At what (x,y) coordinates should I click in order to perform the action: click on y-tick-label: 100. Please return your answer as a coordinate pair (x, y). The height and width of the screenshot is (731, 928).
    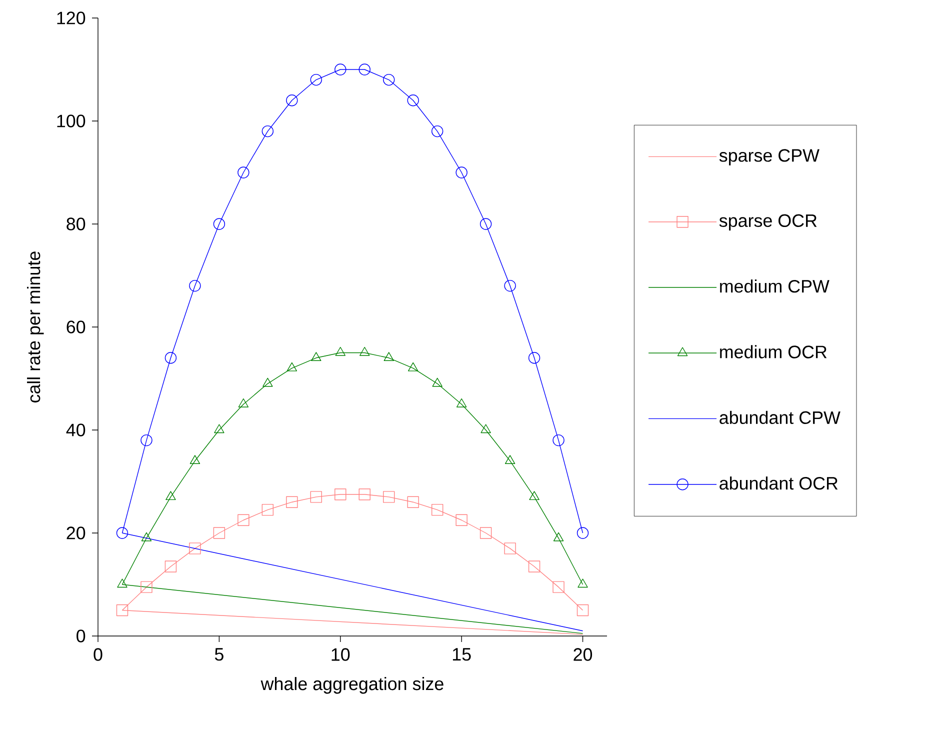
    Looking at the image, I should click on (71, 121).